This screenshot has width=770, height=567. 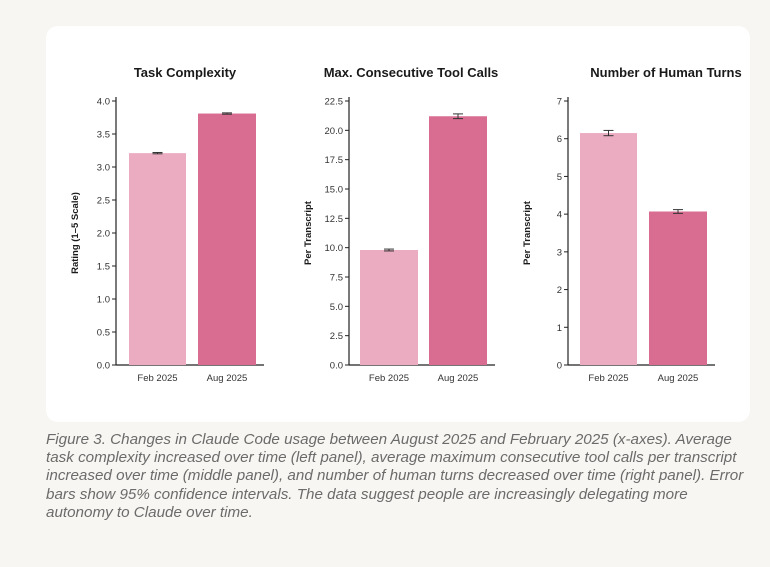 I want to click on y-tick-label-1-5: 2.5, so click(x=103, y=201).